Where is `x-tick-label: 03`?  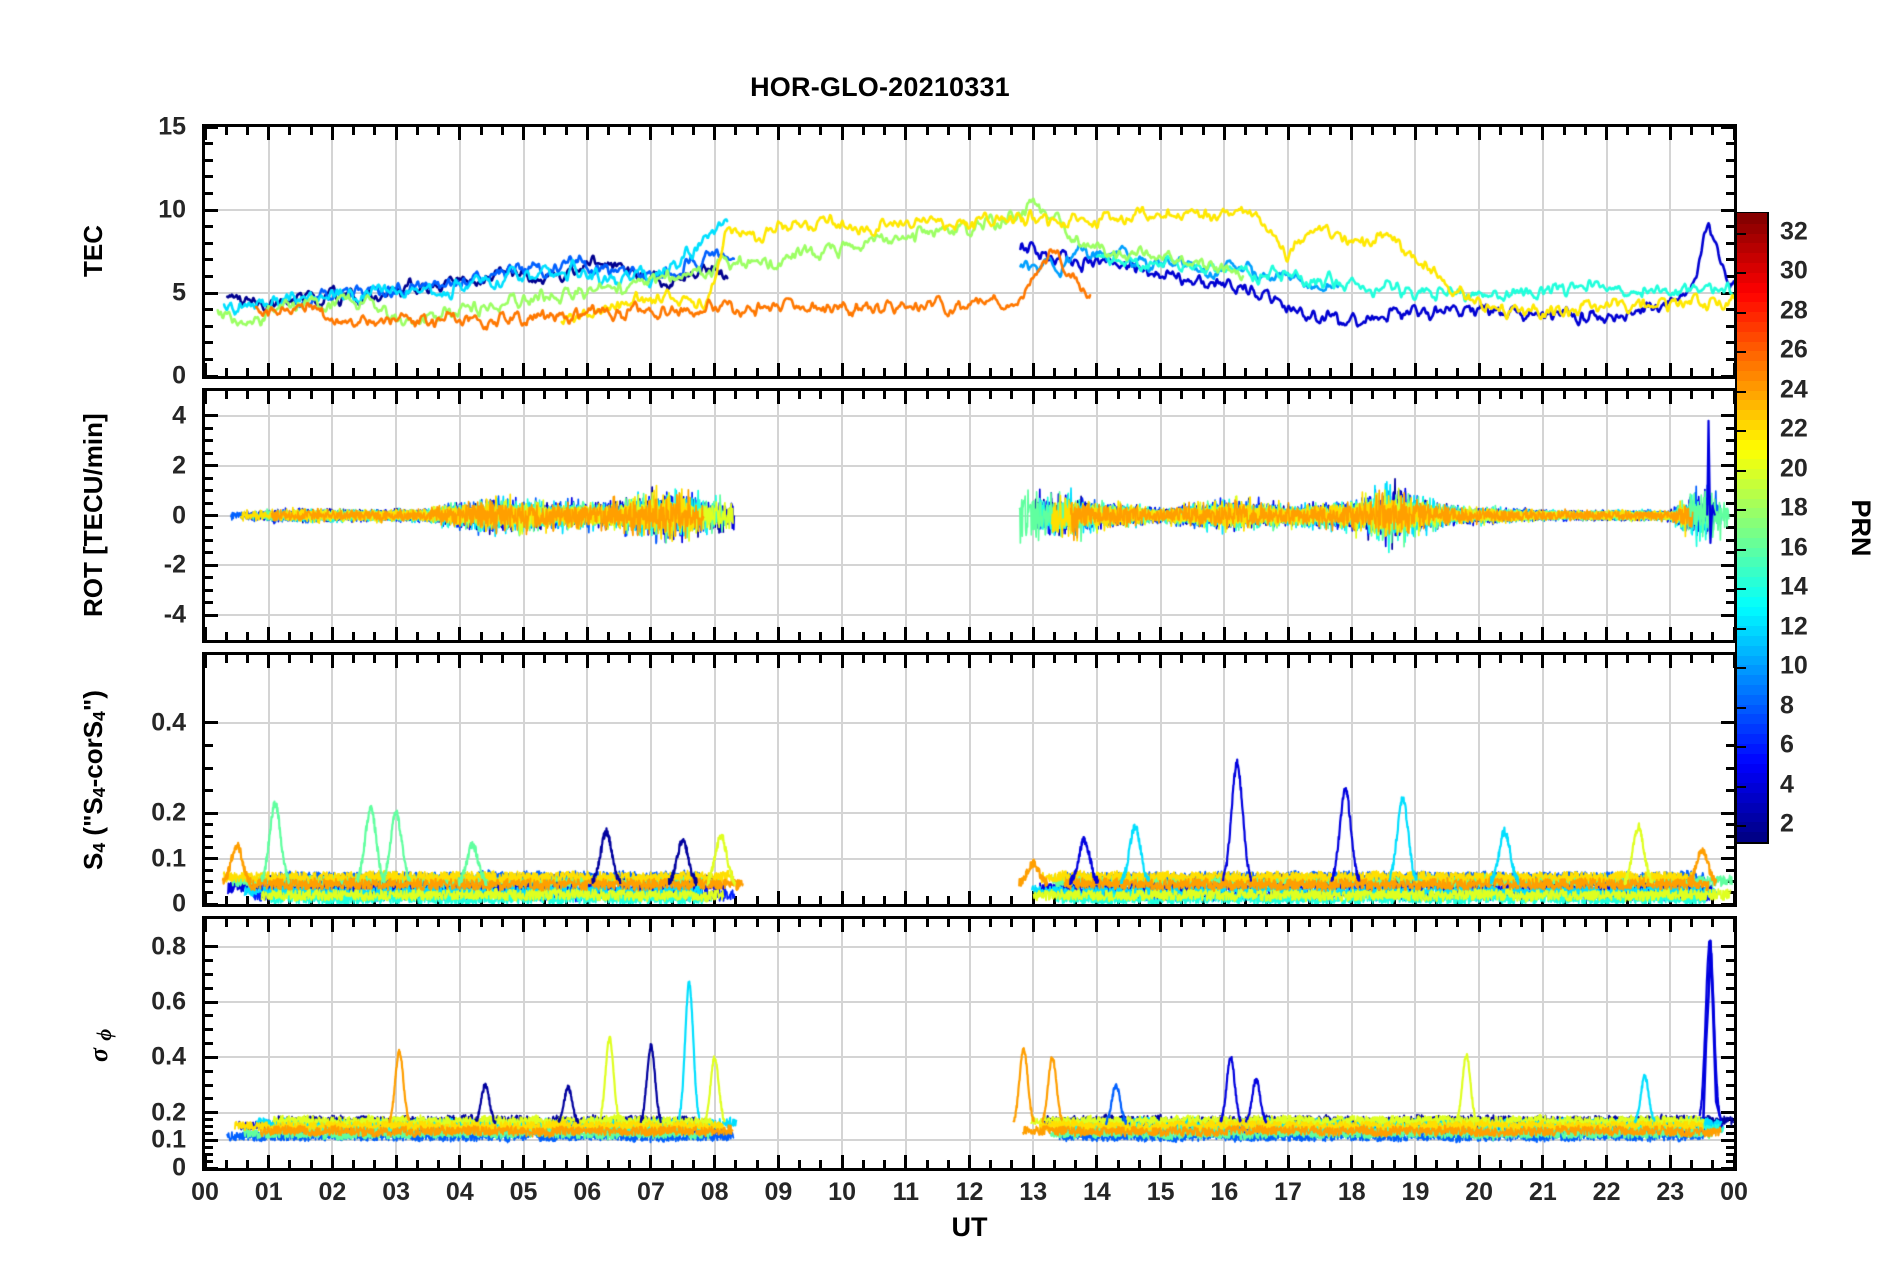
x-tick-label: 03 is located at coordinates (396, 1192).